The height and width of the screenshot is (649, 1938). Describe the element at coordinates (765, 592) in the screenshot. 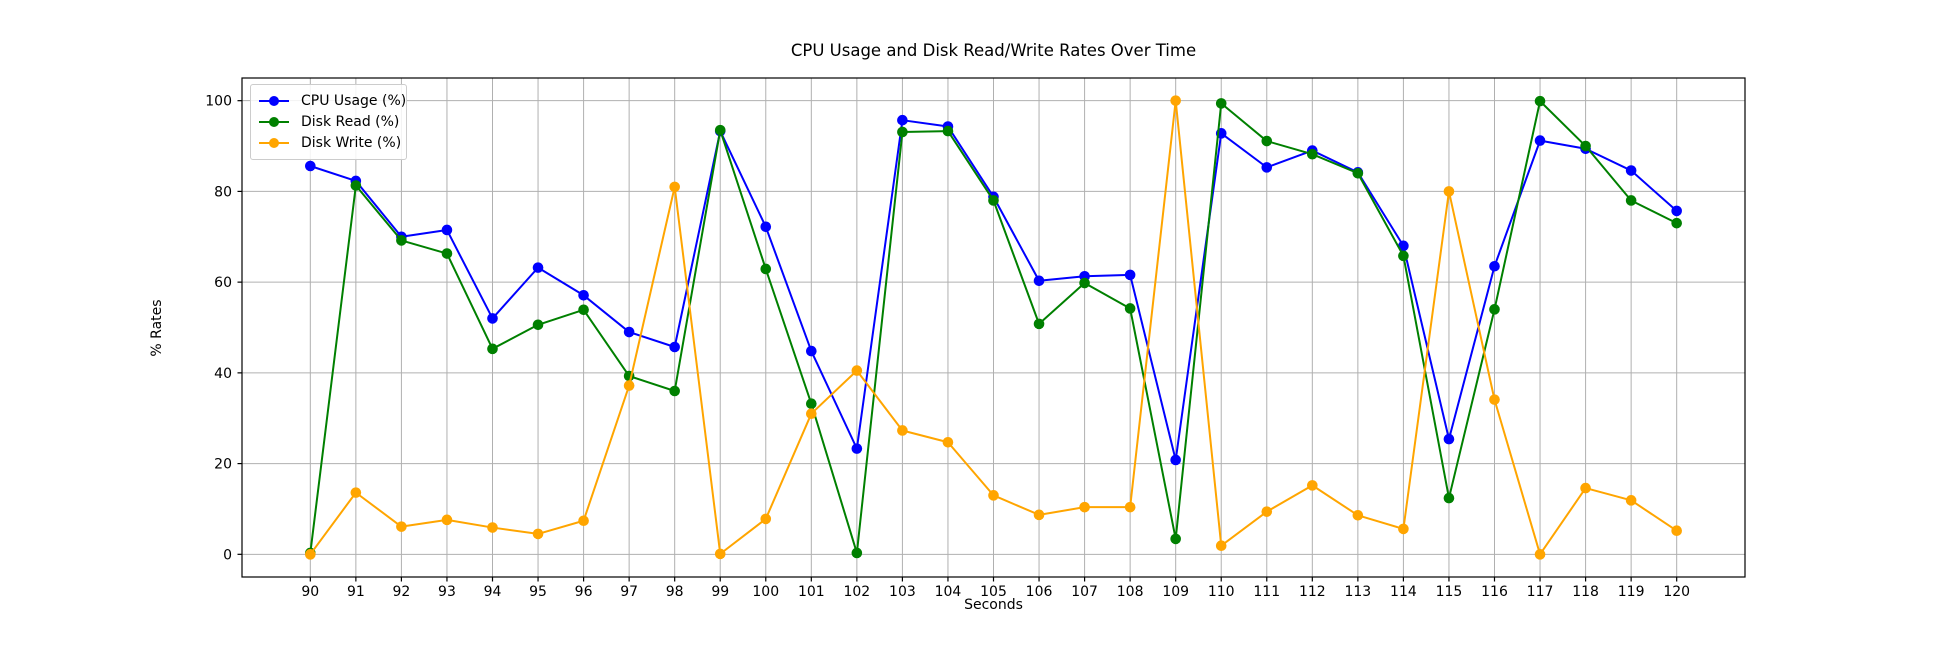

I see `x-tick-label: 100` at that location.